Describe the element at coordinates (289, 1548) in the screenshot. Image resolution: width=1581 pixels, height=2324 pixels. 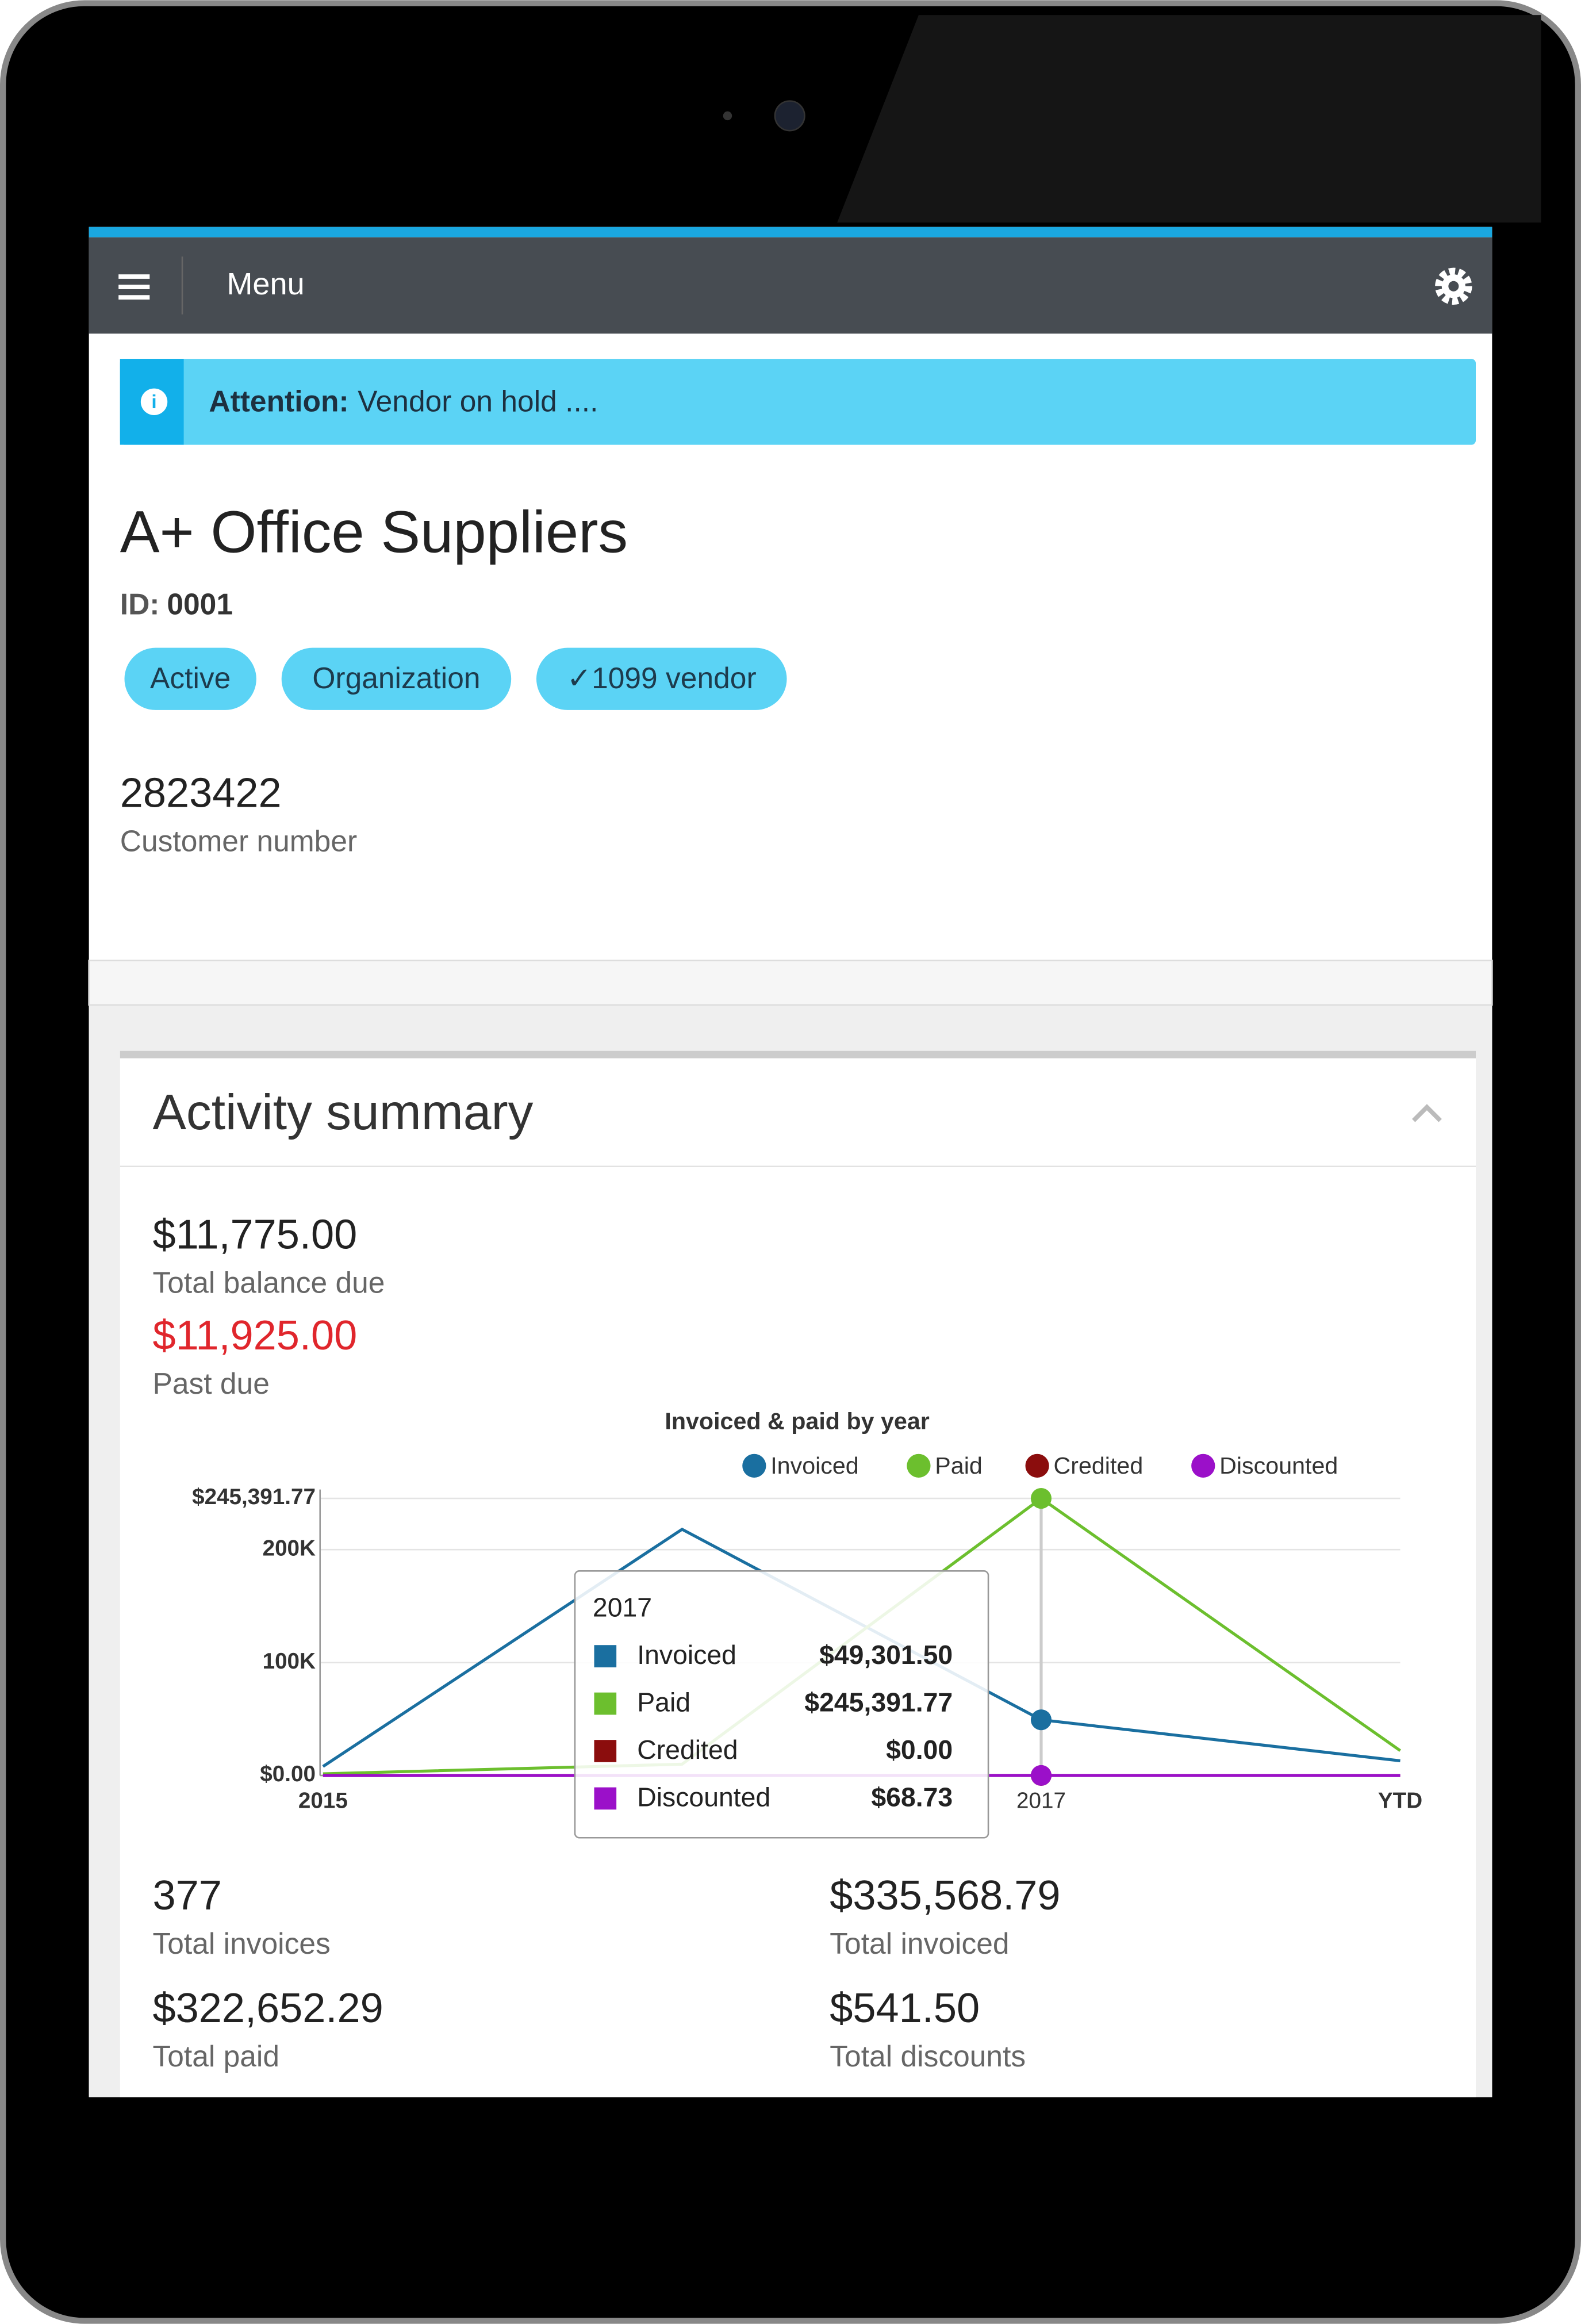
I see `y-tick-label: 200K` at that location.